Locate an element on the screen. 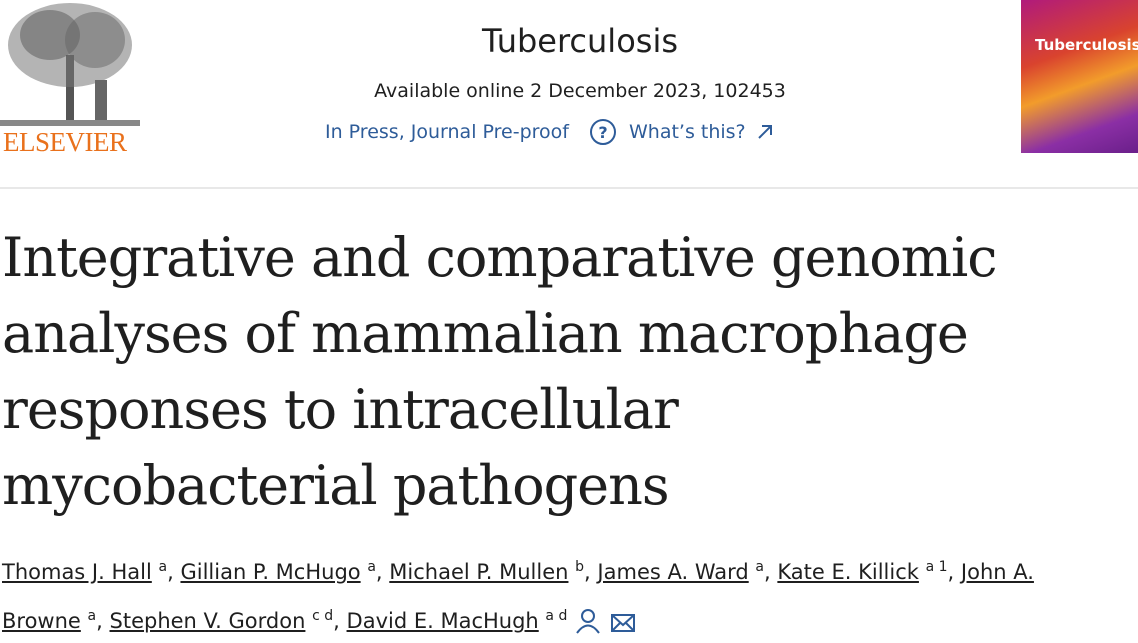 The image size is (1138, 643). publisher-name: ELSEVIER is located at coordinates (65, 142).